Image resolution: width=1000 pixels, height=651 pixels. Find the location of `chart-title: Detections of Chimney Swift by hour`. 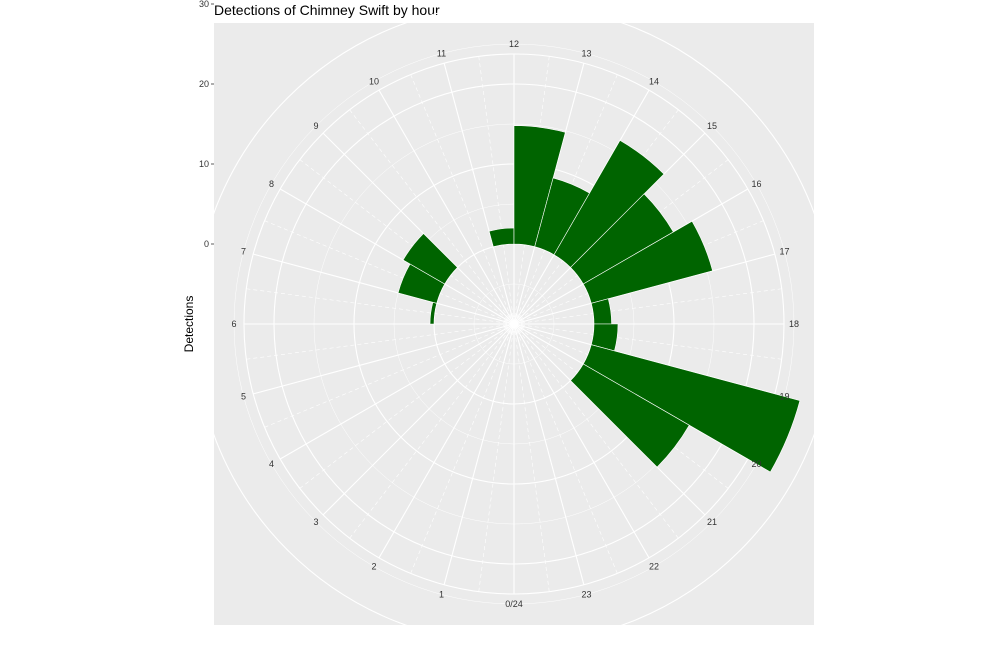

chart-title: Detections of Chimney Swift by hour is located at coordinates (327, 10).